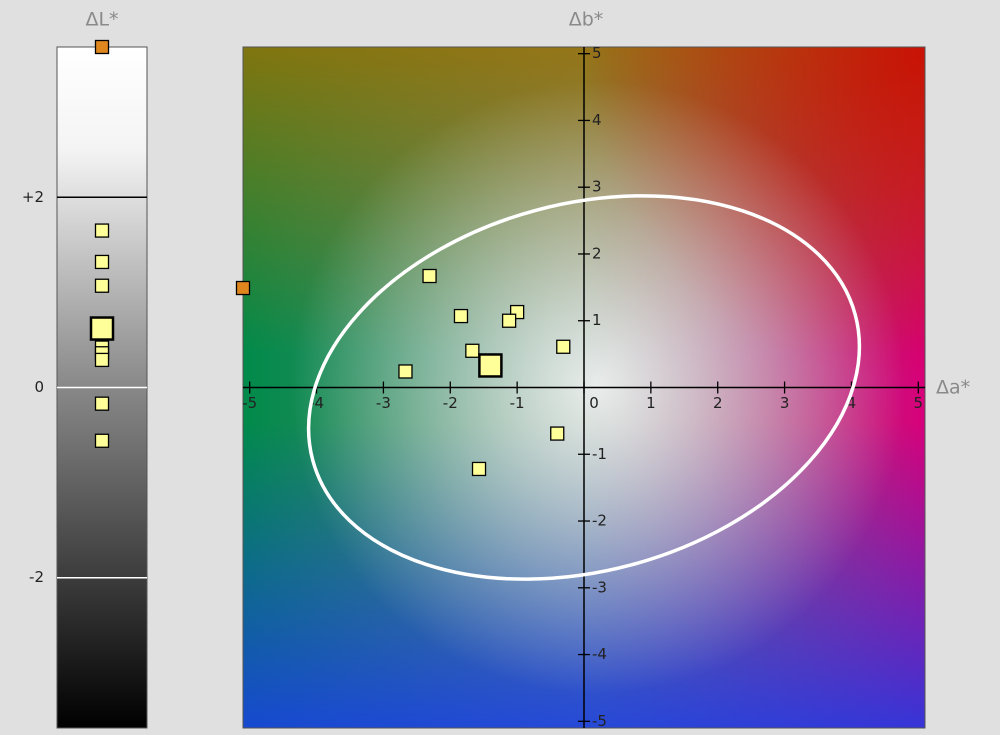  Describe the element at coordinates (36, 577) in the screenshot. I see `strip-tick-label: -2` at that location.